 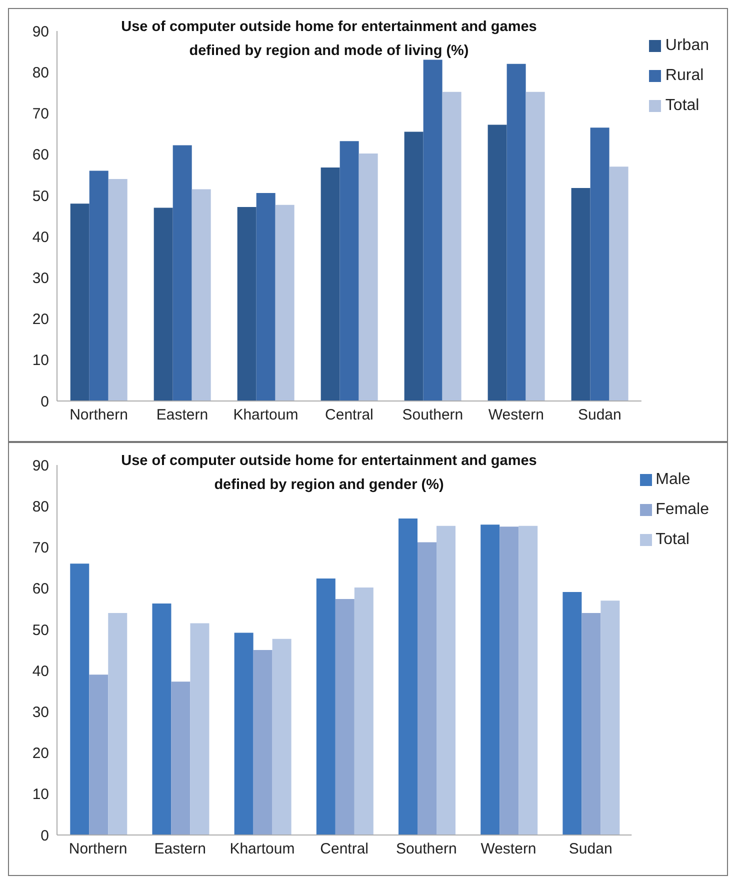 I want to click on legend-label: Urban, so click(x=687, y=45).